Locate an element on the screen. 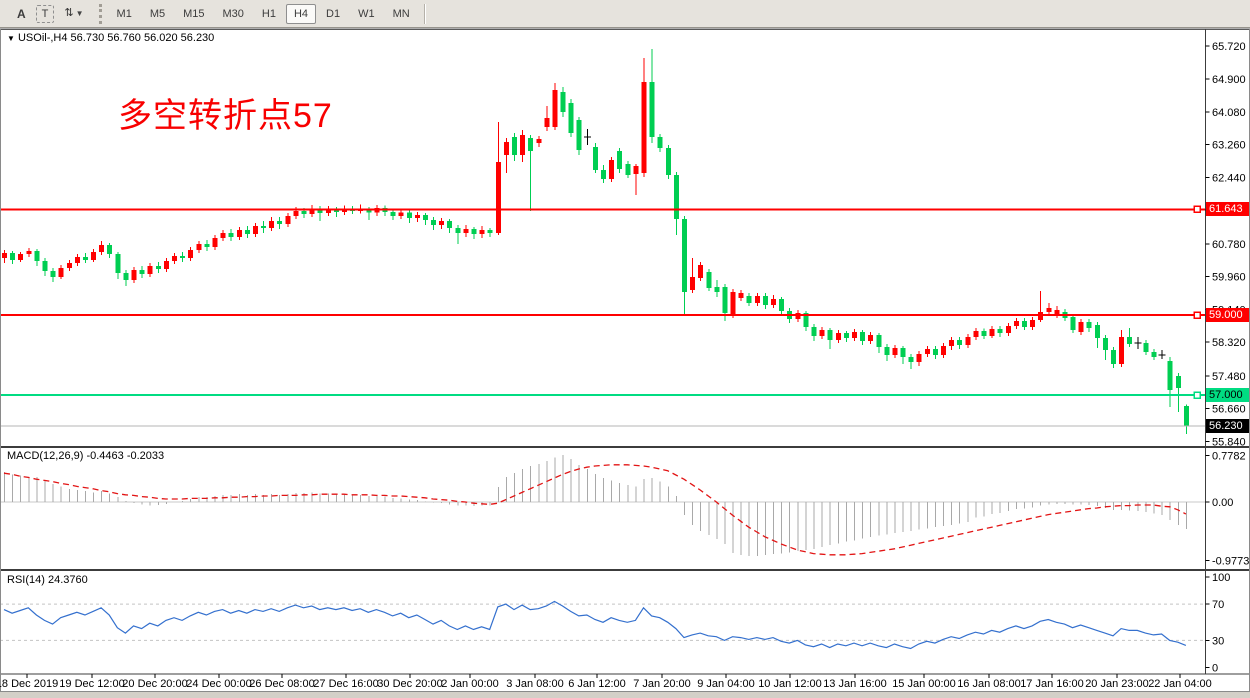 This screenshot has height=698, width=1250. price-axis-label: 65.720 is located at coordinates (1229, 47).